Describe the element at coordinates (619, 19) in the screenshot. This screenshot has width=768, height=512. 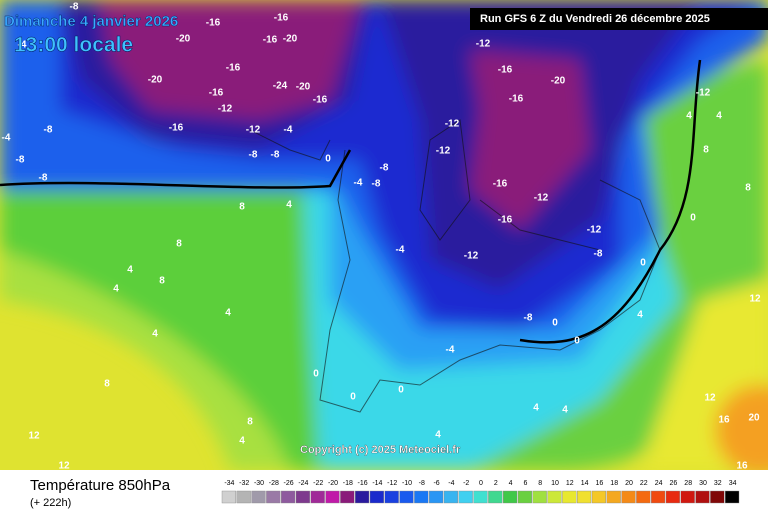
I see `run-box` at that location.